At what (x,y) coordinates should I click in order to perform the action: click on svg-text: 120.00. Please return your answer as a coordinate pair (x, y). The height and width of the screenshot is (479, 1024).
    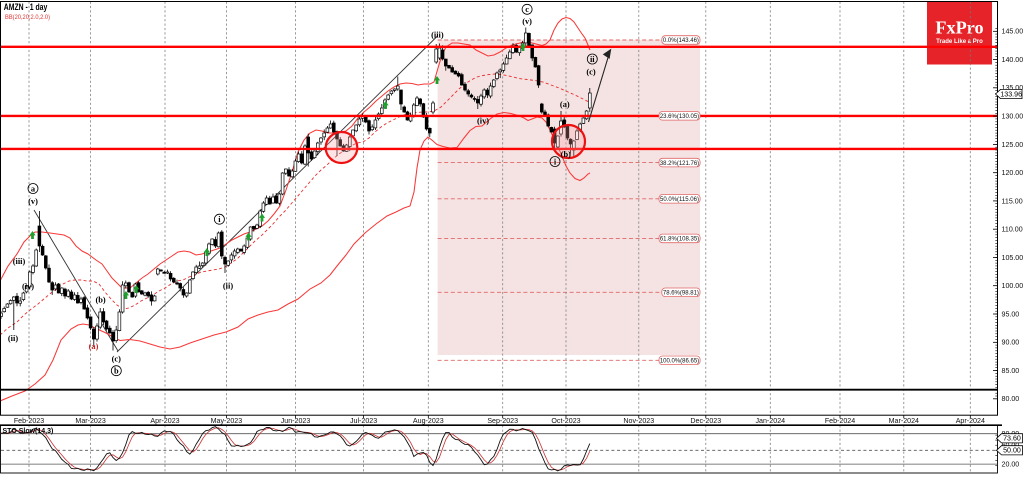
    Looking at the image, I should click on (1013, 173).